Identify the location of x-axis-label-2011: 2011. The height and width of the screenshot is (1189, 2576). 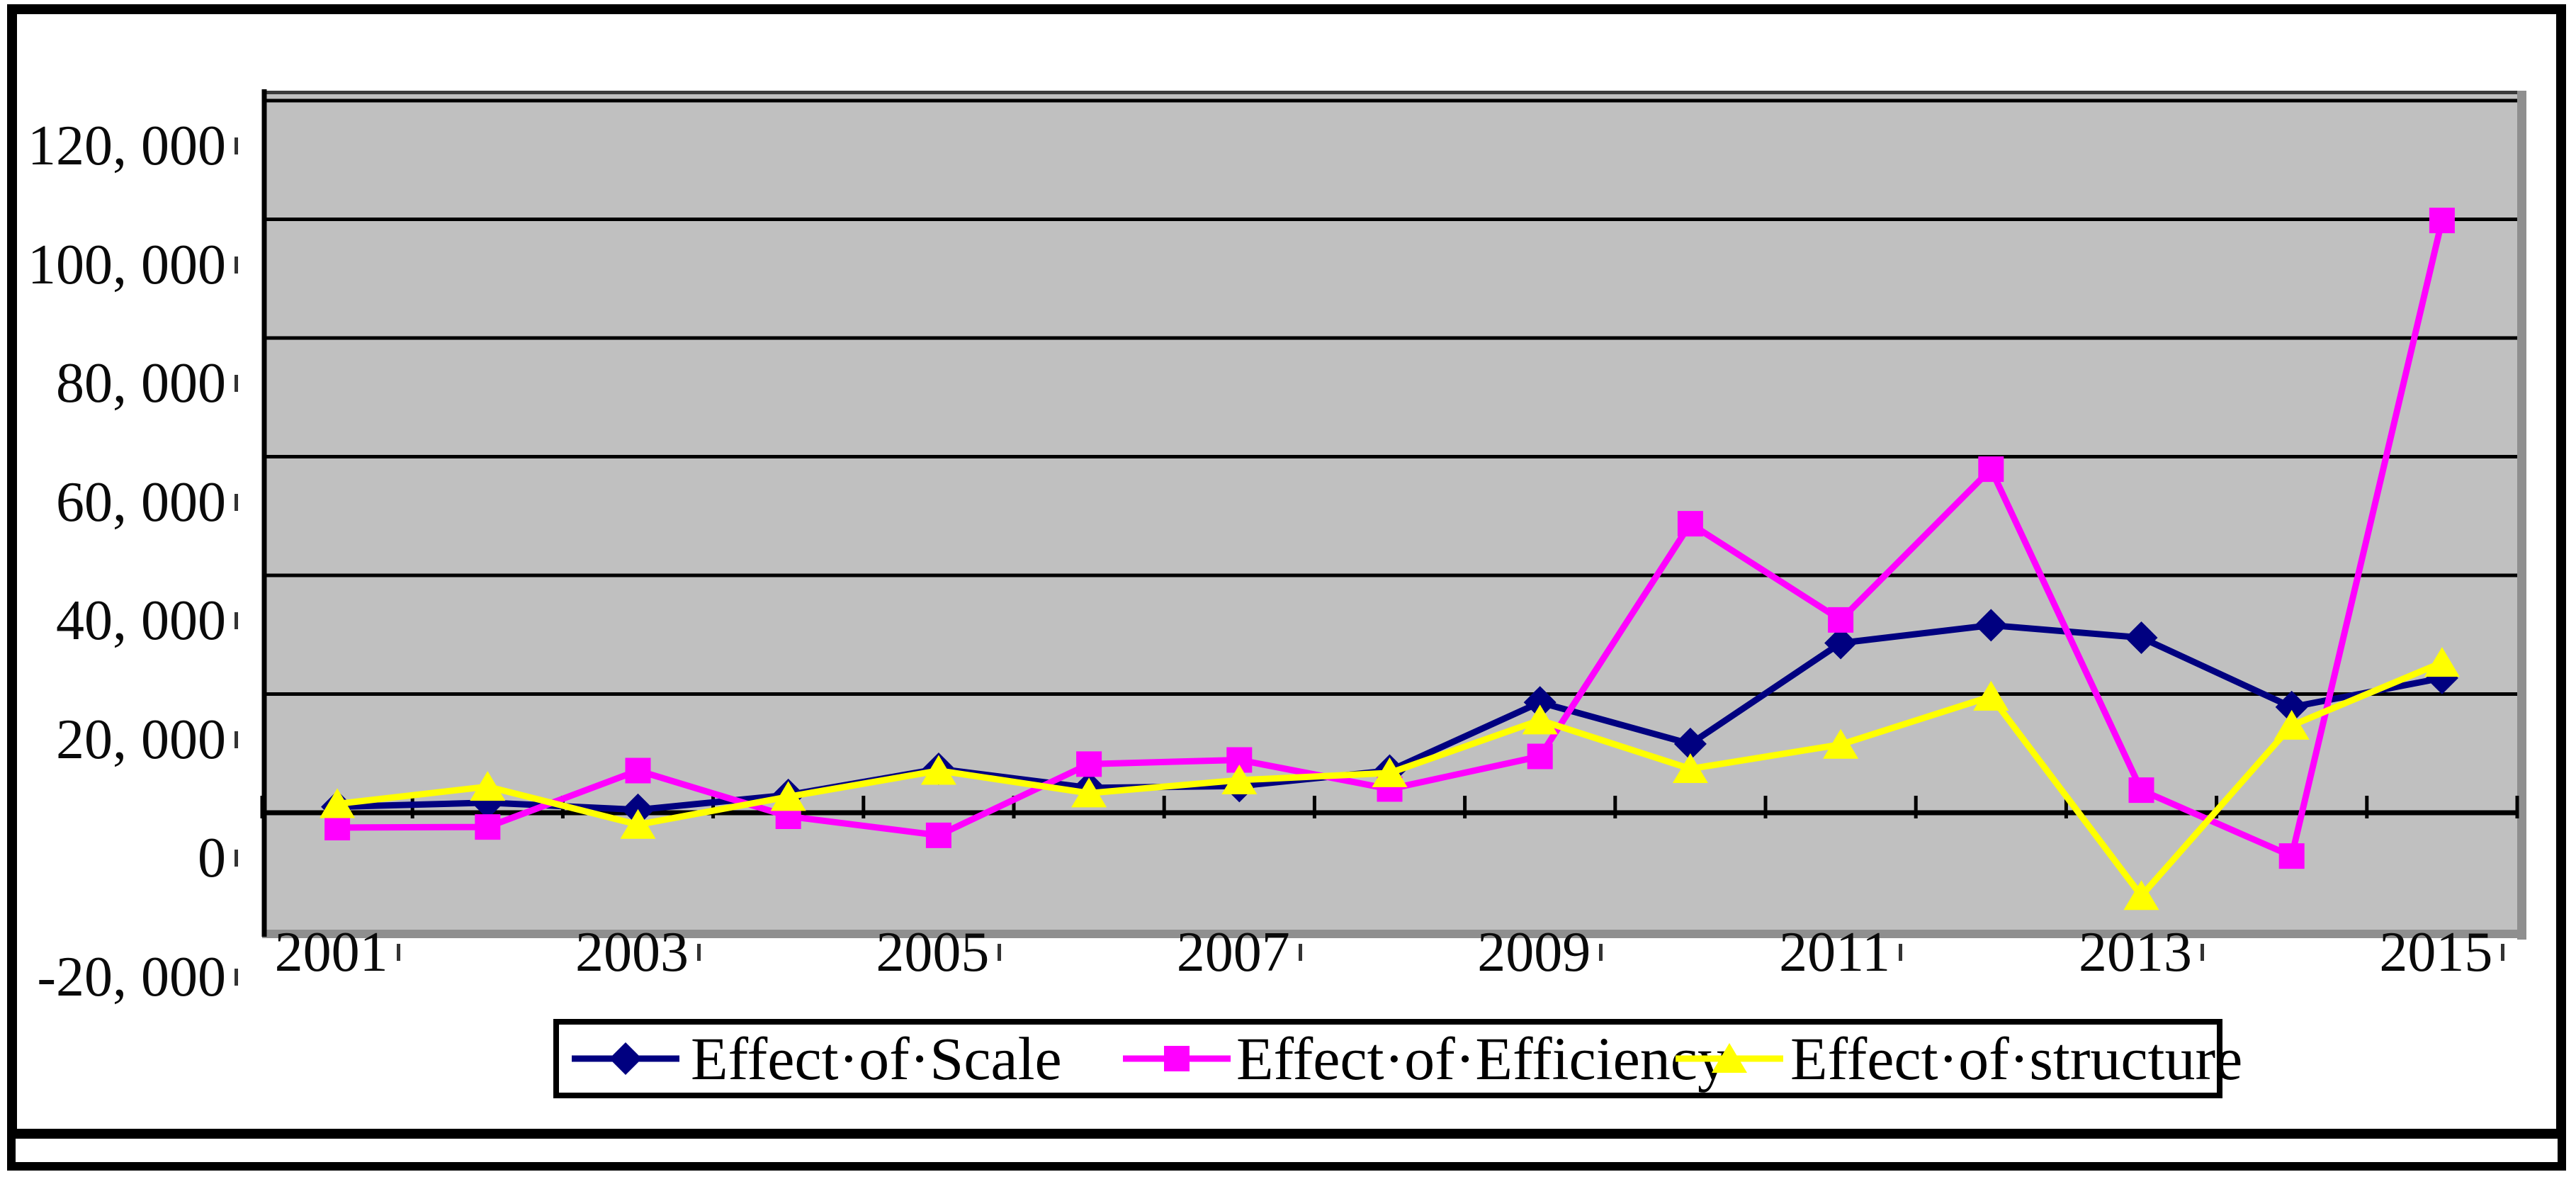
(1841, 952).